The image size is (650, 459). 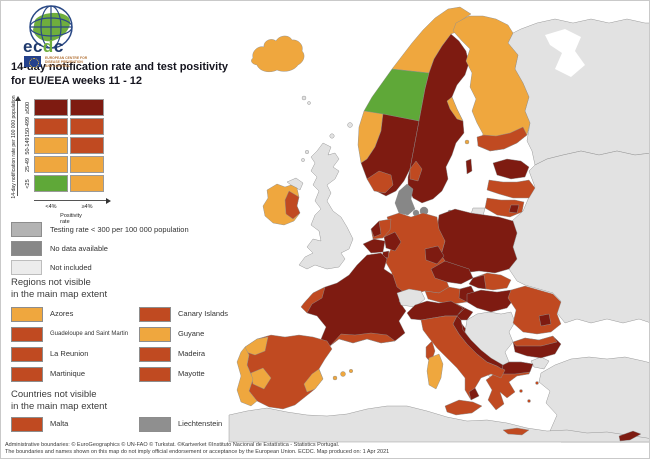 I want to click on matrix-cell-r3c1, so click(x=87, y=164).